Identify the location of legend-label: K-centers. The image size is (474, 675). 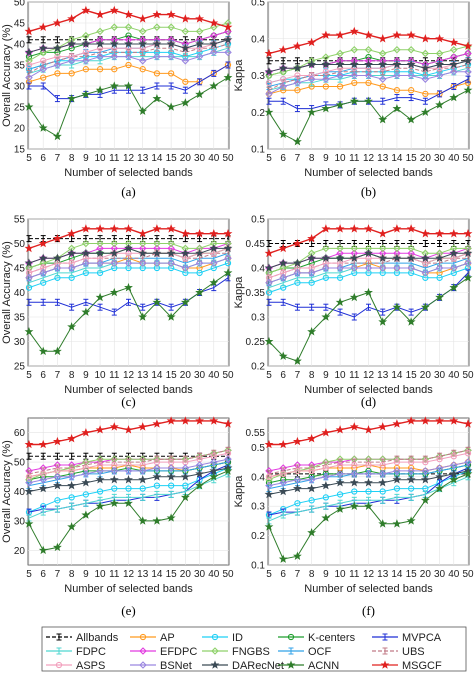
(332, 638).